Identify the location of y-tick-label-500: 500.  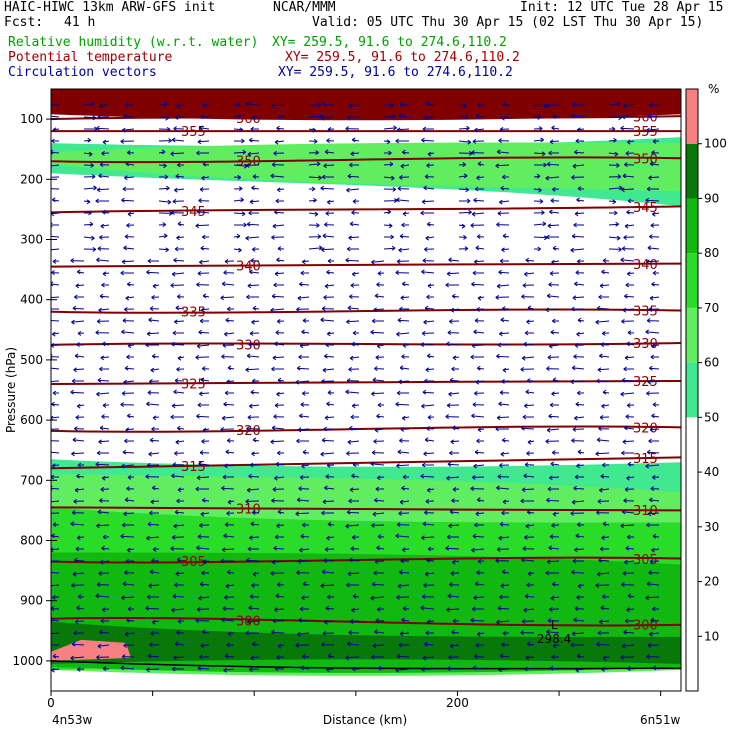
(31, 360).